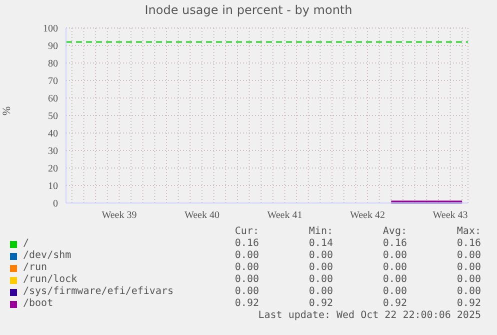 The image size is (497, 335). What do you see at coordinates (53, 46) in the screenshot?
I see `y-tick-label: 90` at bounding box center [53, 46].